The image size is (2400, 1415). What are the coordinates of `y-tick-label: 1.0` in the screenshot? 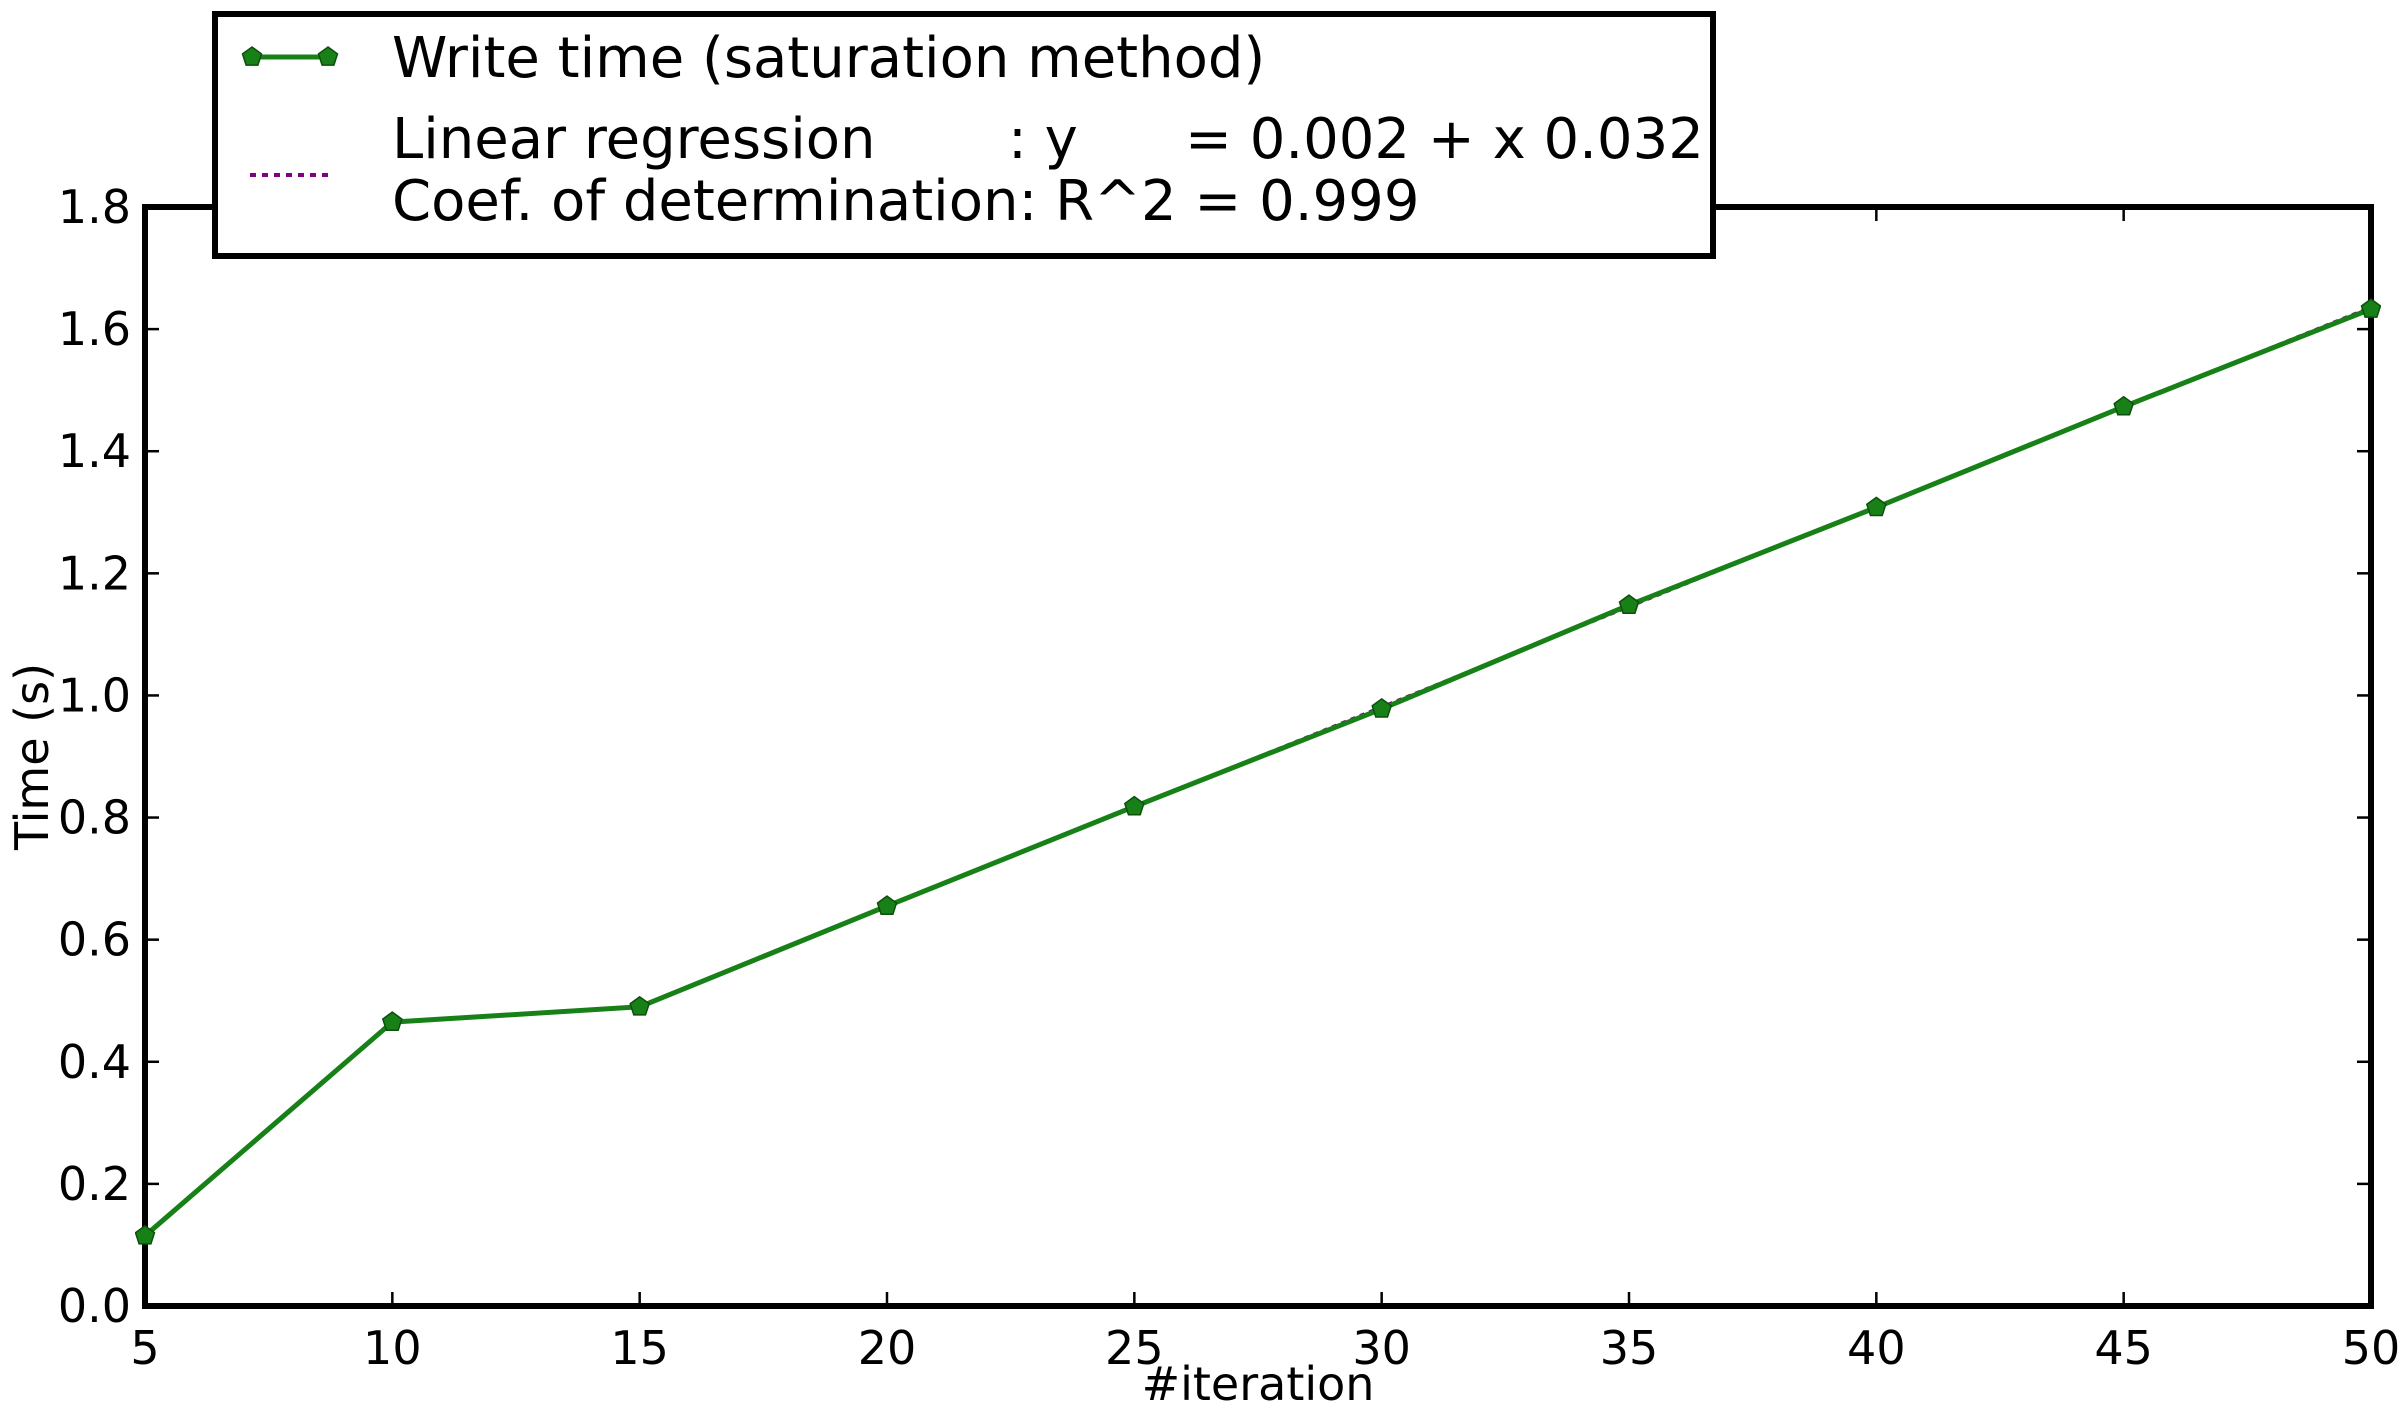 It's located at (94, 695).